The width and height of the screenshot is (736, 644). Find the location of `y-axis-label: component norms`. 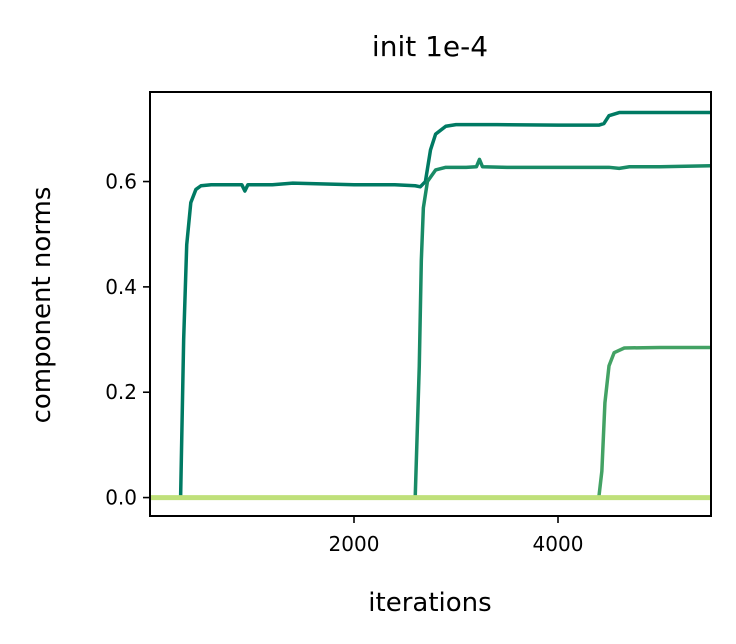

y-axis-label: component norms is located at coordinates (42, 305).